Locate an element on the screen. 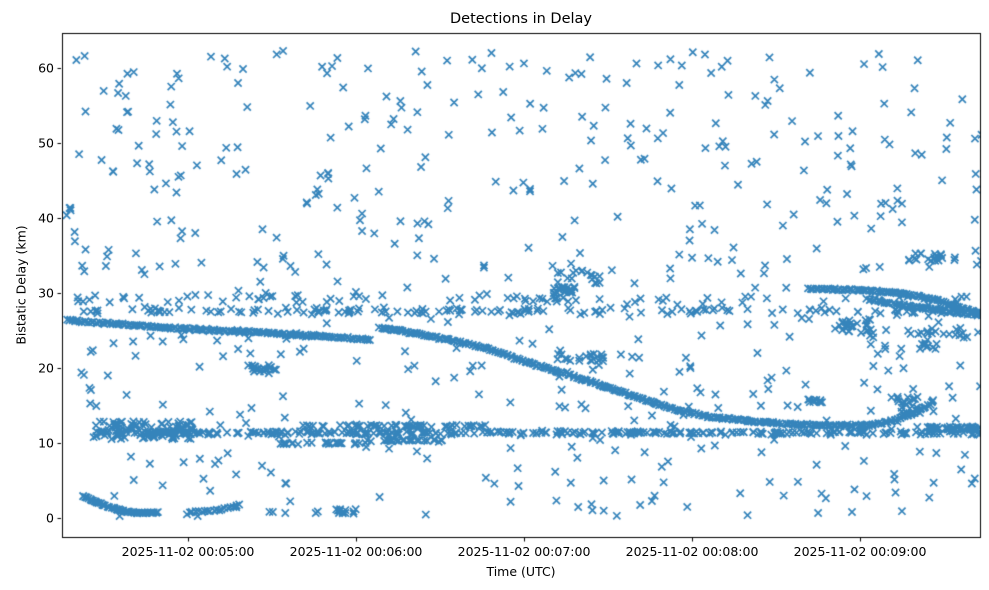  y-tick-label: 20 is located at coordinates (46, 368).